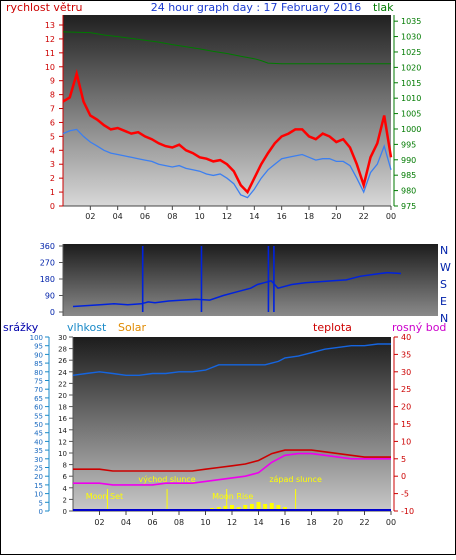  Describe the element at coordinates (38, 390) in the screenshot. I see `rain-axis-tick-label: 70` at that location.